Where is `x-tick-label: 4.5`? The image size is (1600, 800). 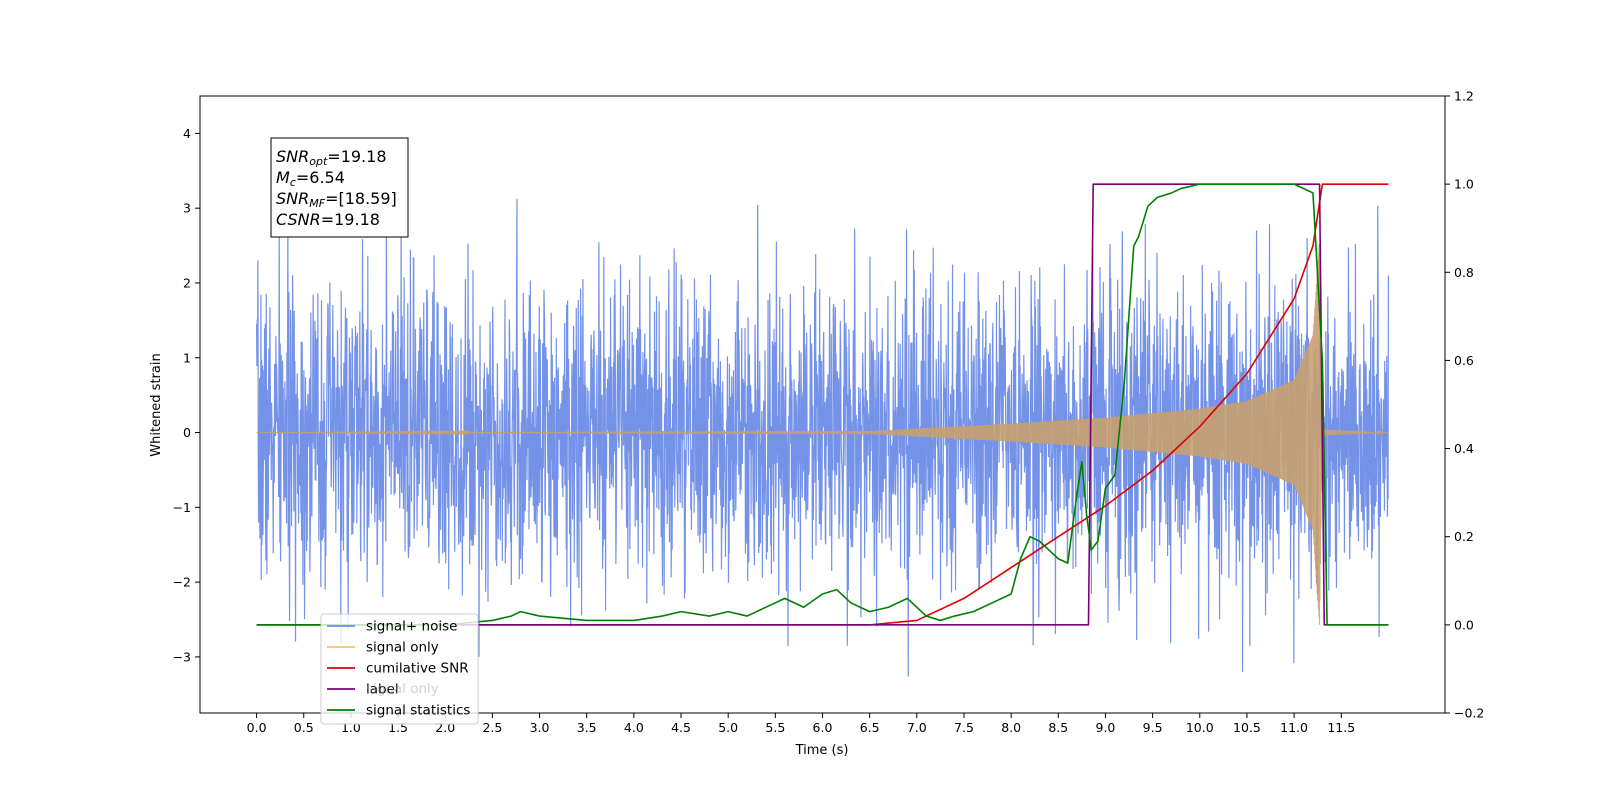
x-tick-label: 4.5 is located at coordinates (681, 727).